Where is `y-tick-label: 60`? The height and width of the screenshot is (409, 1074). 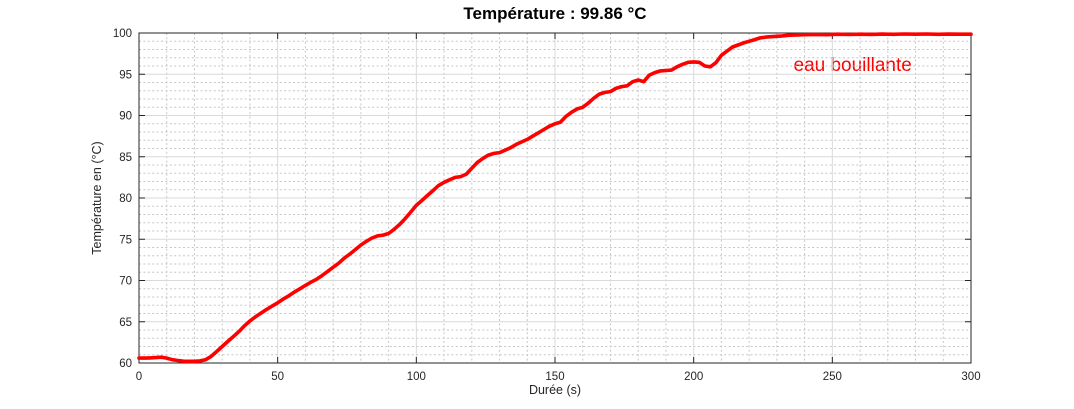 y-tick-label: 60 is located at coordinates (125, 364).